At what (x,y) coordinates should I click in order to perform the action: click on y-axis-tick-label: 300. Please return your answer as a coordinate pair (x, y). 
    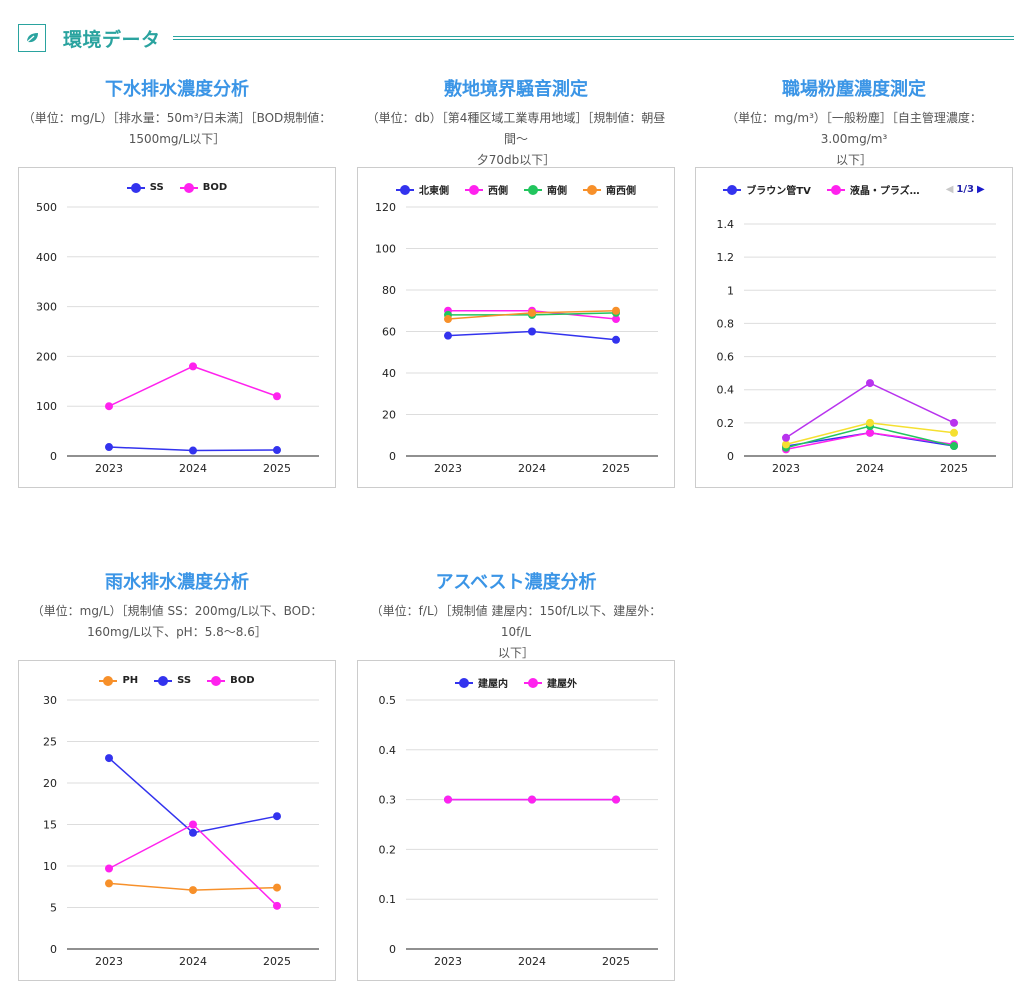
    Looking at the image, I should click on (46, 307).